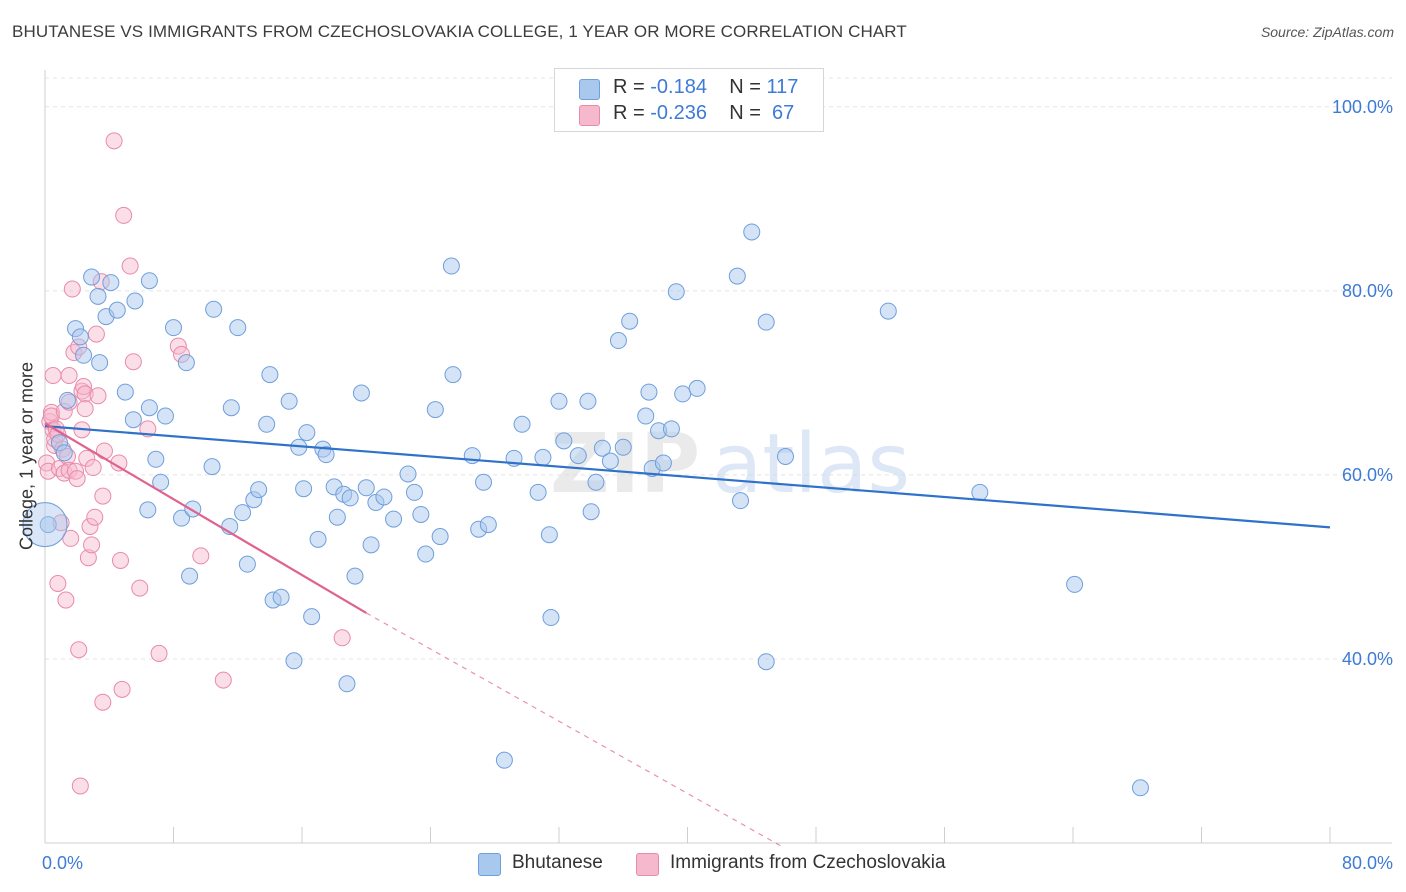 The image size is (1406, 892). What do you see at coordinates (62, 863) in the screenshot?
I see `x-tick-label: 0.0%` at bounding box center [62, 863].